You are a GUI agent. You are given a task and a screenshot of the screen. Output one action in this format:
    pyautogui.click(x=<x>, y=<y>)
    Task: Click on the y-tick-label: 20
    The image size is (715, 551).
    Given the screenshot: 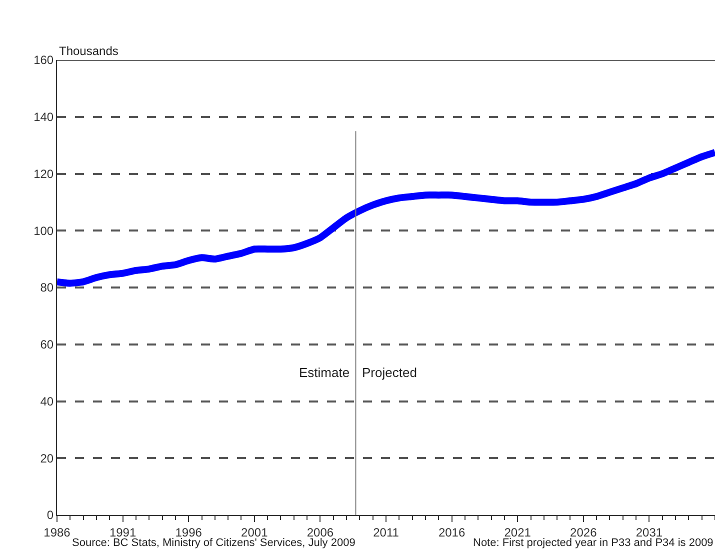 What is the action you would take?
    pyautogui.click(x=47, y=458)
    